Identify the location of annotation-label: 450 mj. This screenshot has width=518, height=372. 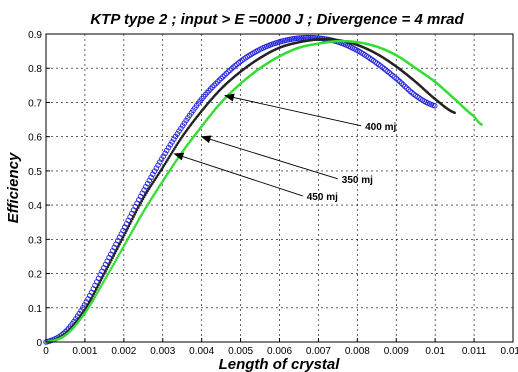
(322, 197).